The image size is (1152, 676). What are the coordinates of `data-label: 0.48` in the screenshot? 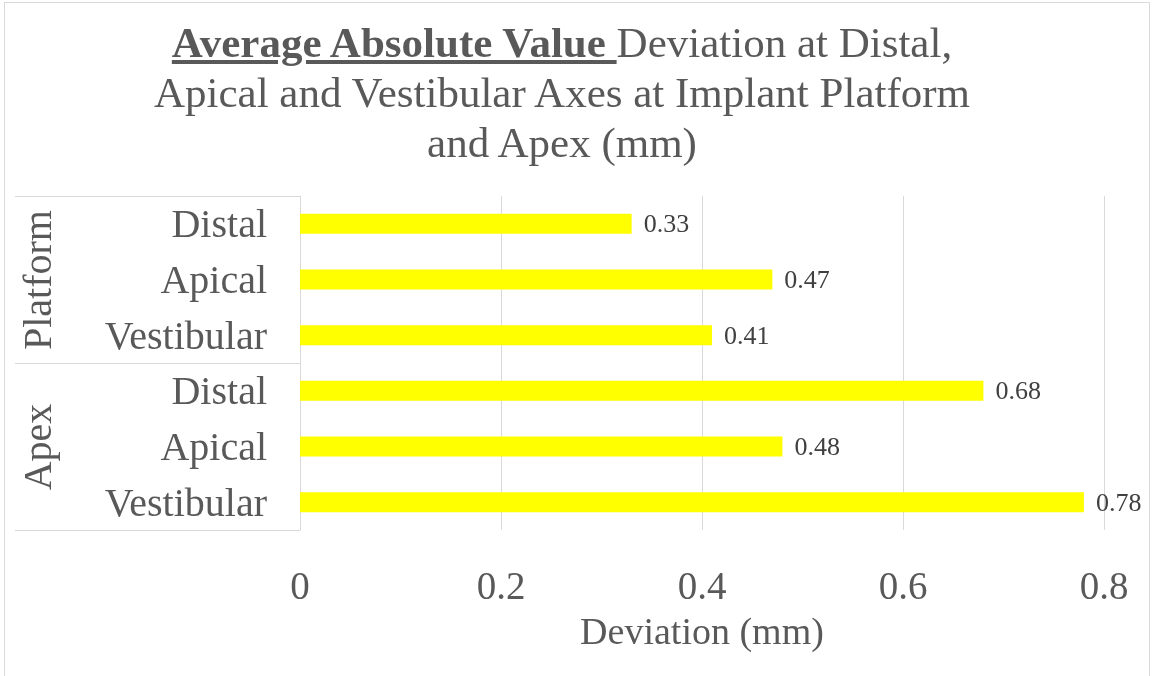 It's located at (817, 446).